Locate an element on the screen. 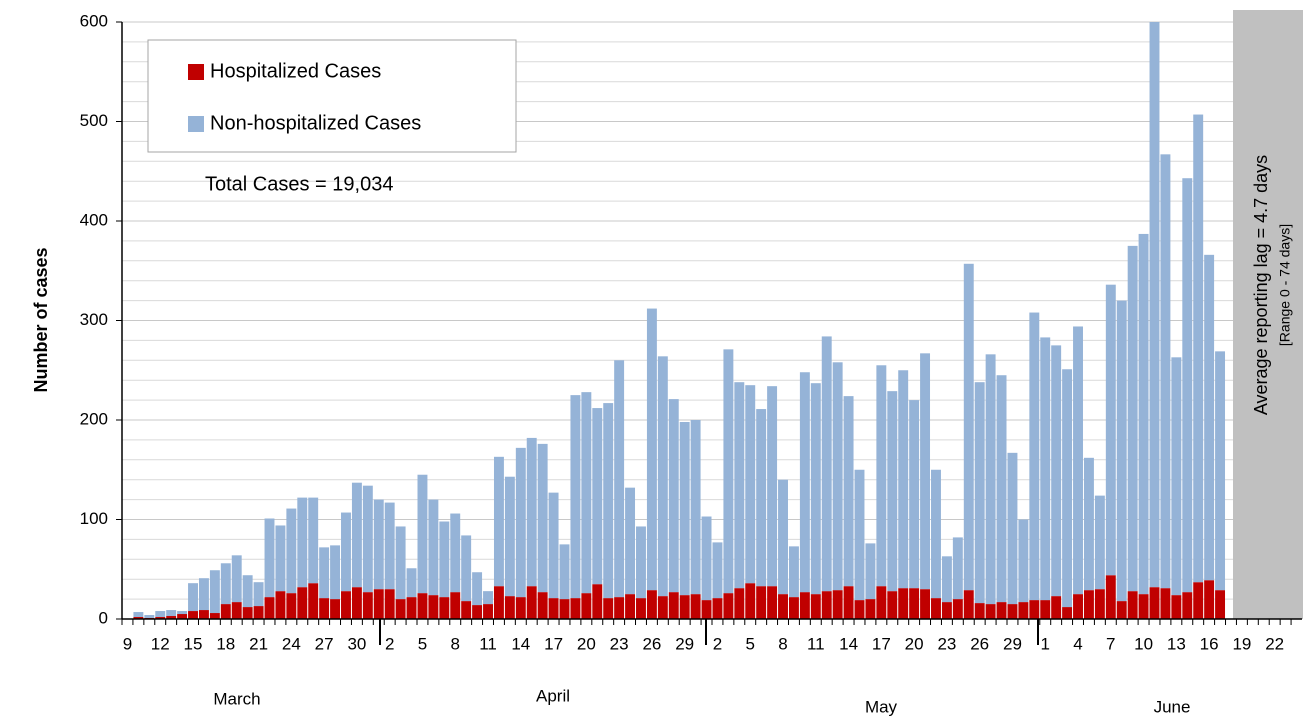  x-tick-label: 19 is located at coordinates (1241, 643).